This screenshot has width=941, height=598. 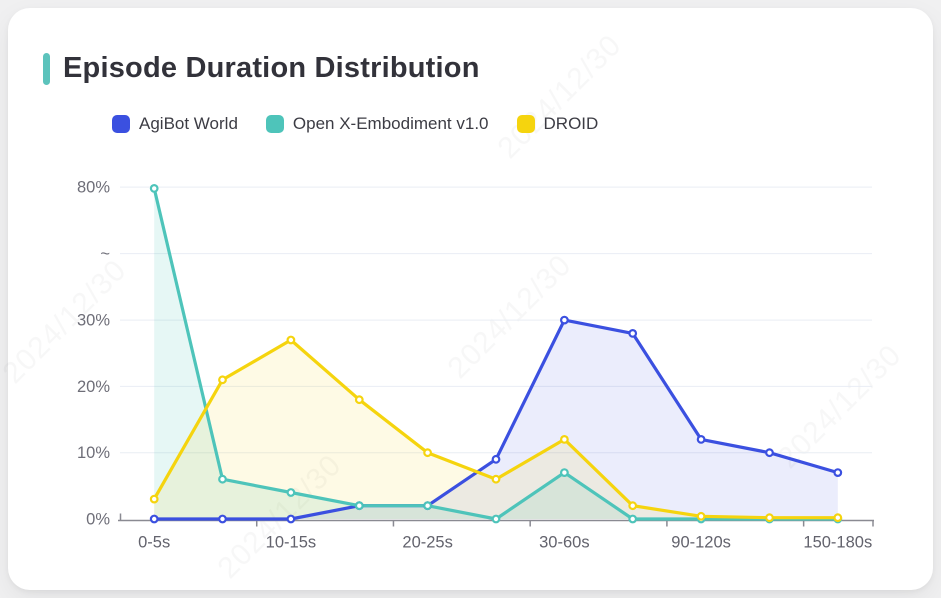 I want to click on x-tick-label: 0-5s, so click(x=154, y=543).